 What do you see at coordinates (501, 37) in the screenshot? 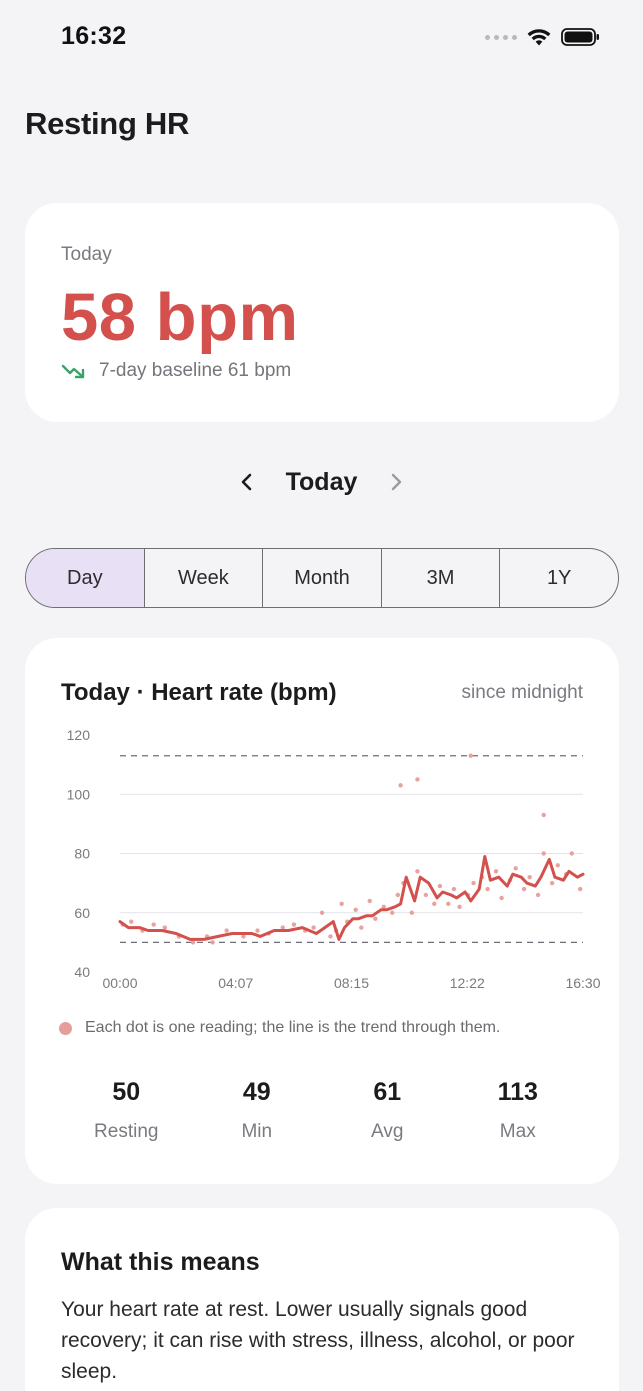
I see `signal-dots-icon` at bounding box center [501, 37].